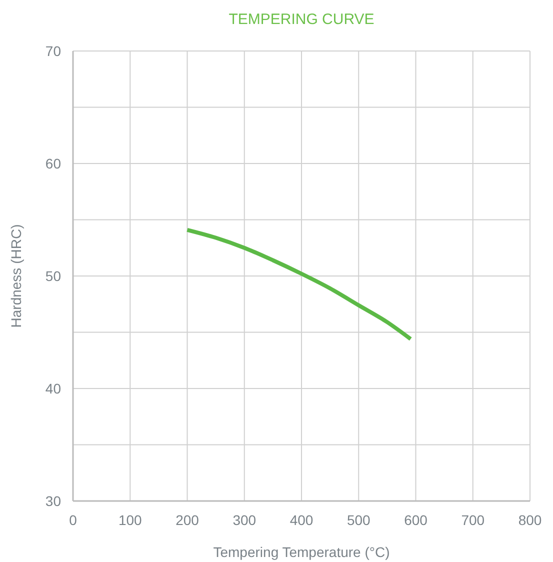 The image size is (553, 562). I want to click on x-tick-label: 800, so click(530, 520).